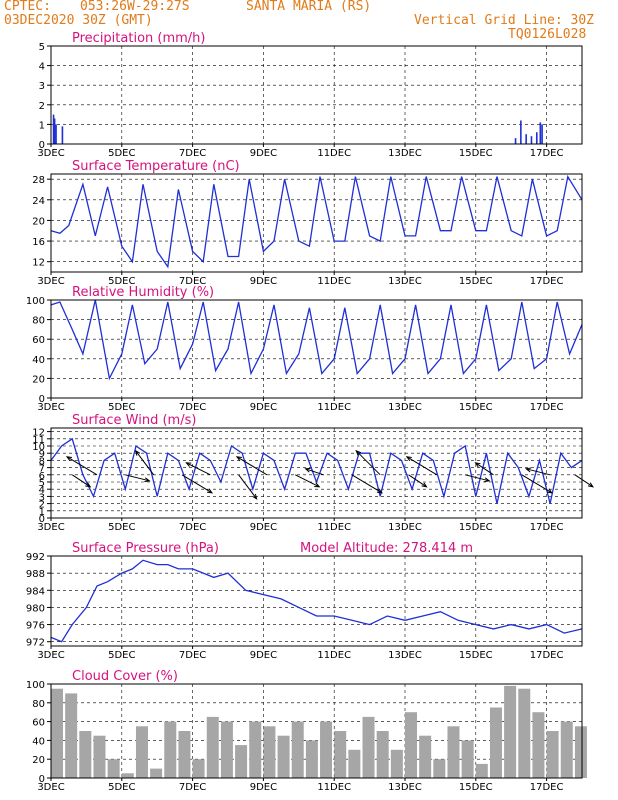 This screenshot has width=618, height=800. Describe the element at coordinates (42, 469) in the screenshot. I see `y-tick-label: 7` at that location.